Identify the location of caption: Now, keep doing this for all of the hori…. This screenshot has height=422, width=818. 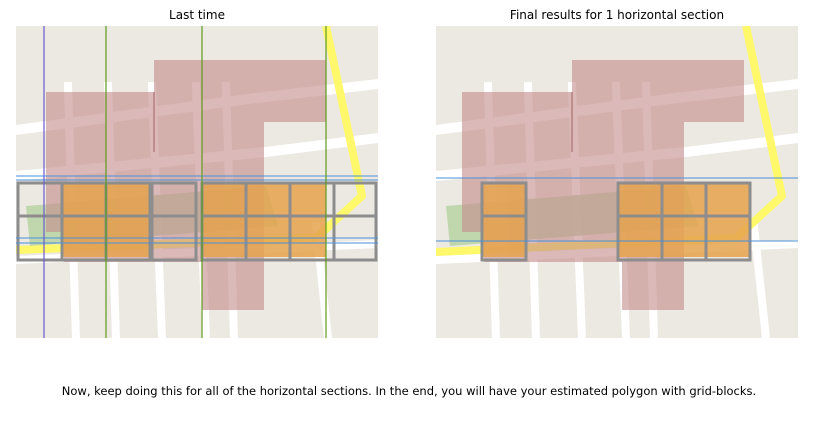
(409, 391).